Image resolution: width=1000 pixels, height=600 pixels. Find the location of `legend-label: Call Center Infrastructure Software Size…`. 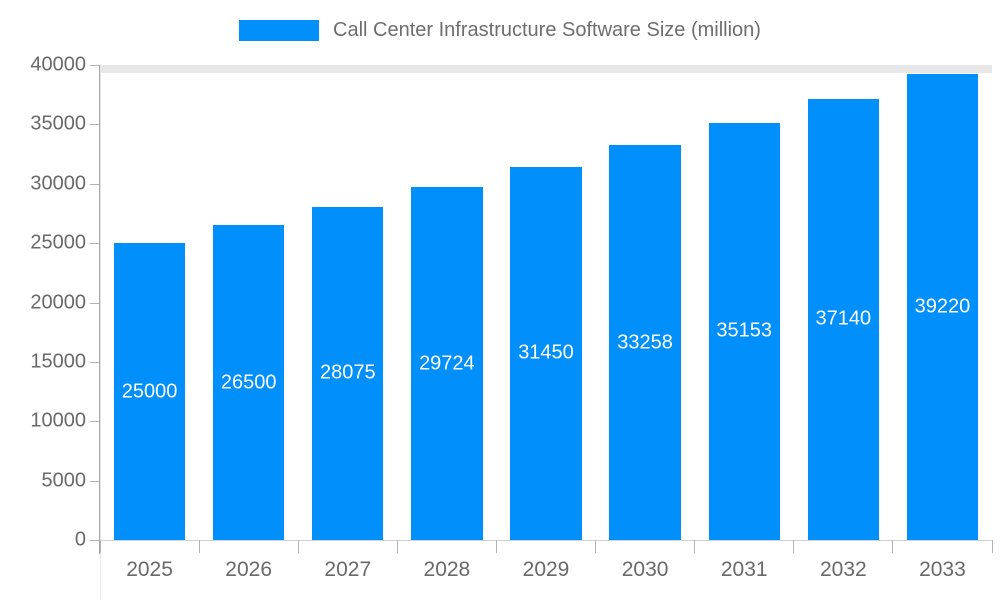

legend-label: Call Center Infrastructure Software Size… is located at coordinates (547, 30).